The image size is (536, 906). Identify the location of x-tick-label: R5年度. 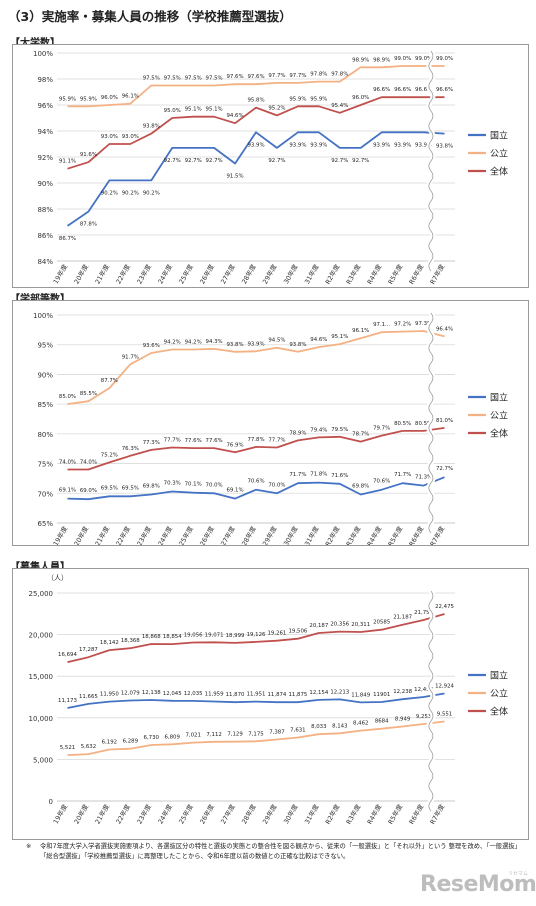
(395, 814).